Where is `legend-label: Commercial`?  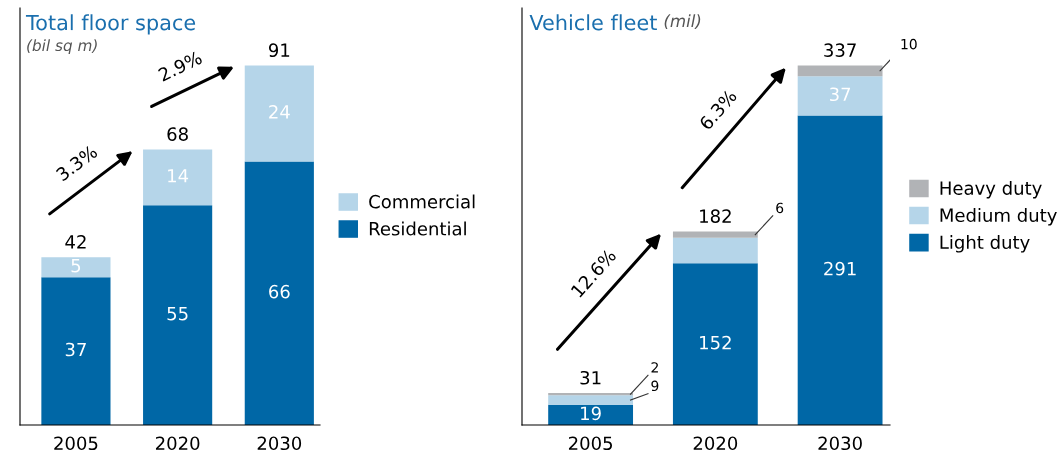 legend-label: Commercial is located at coordinates (422, 201).